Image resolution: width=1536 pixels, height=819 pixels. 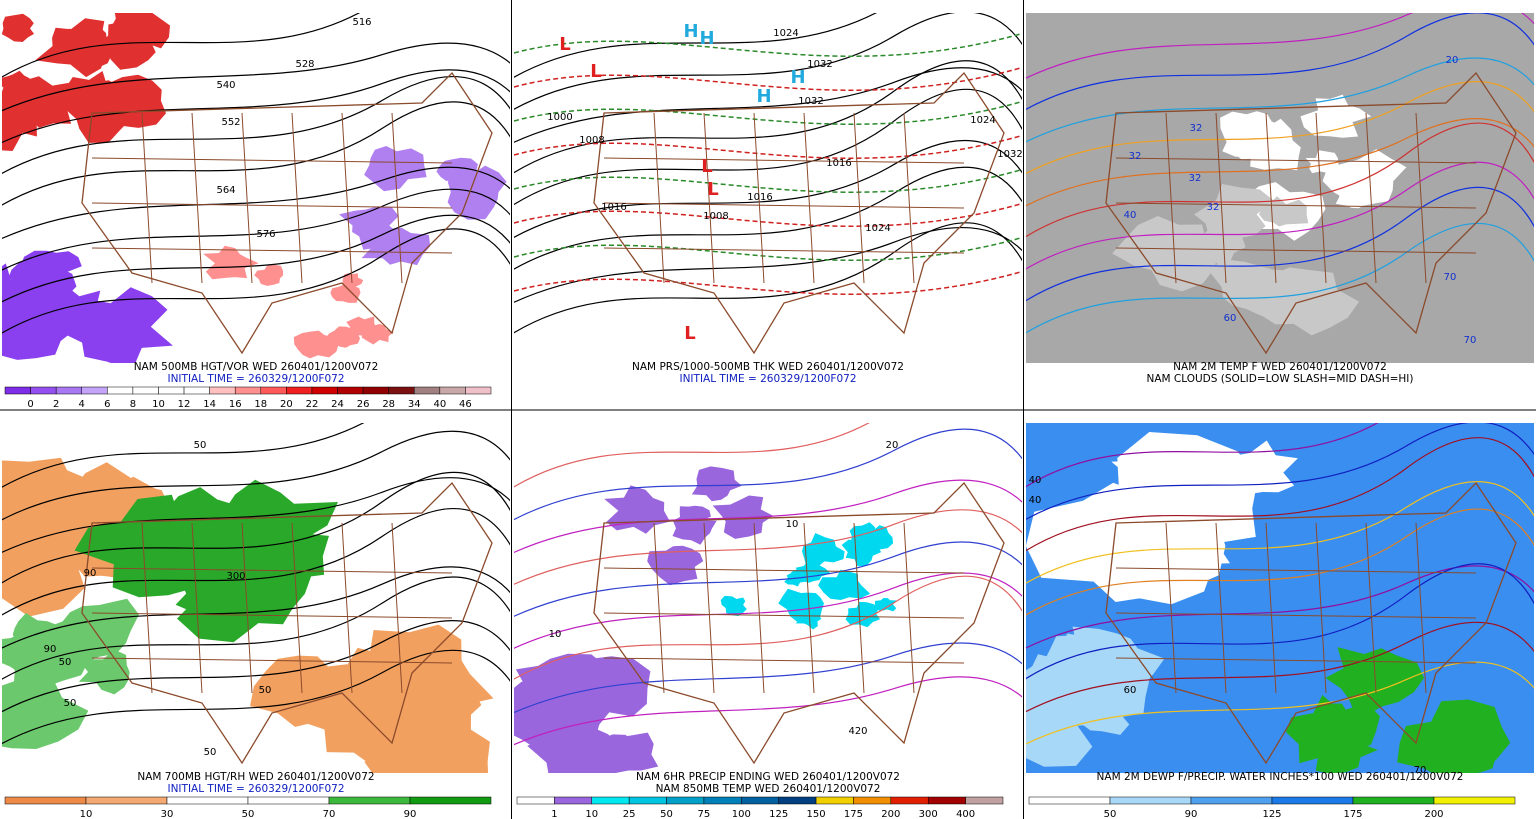 I want to click on colorbar-label: 34, so click(x=414, y=404).